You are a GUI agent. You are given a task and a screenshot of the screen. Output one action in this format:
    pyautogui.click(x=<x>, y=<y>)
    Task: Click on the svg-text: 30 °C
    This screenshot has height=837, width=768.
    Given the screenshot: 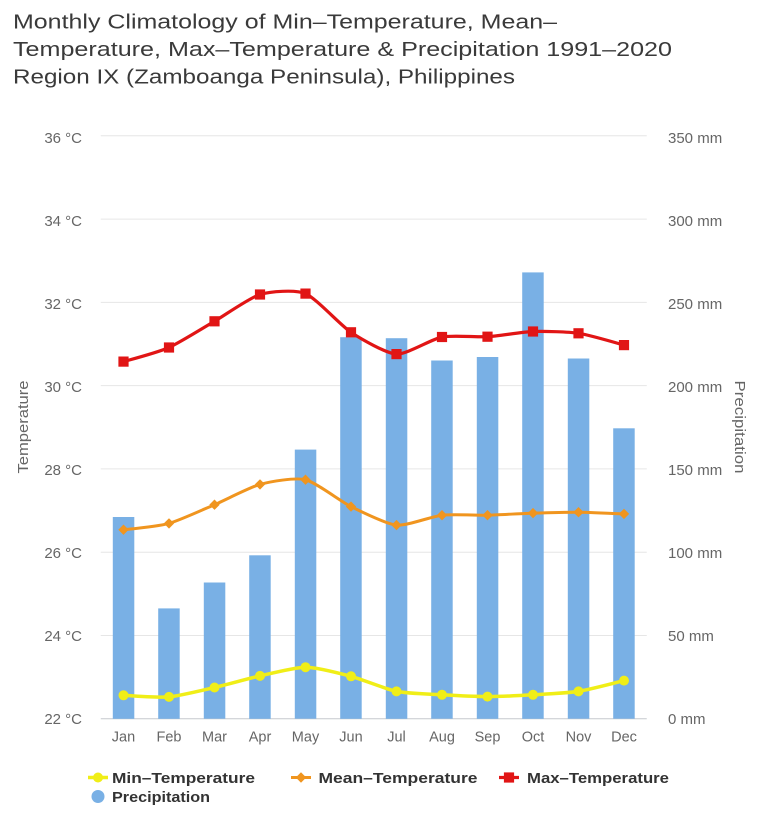 What is the action you would take?
    pyautogui.click(x=63, y=387)
    